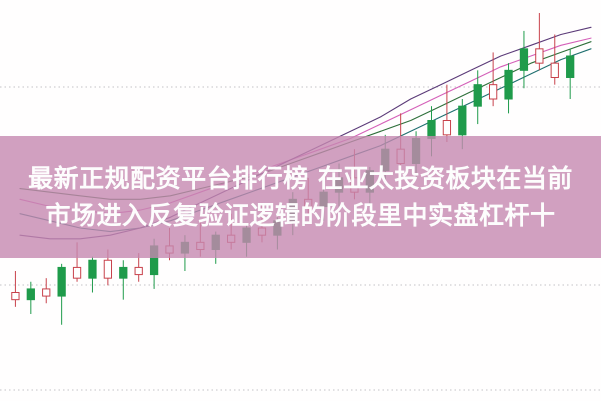  Describe the element at coordinates (300, 215) in the screenshot. I see `headline-line-2: 市场进入反复验证逻辑的阶段里中实盘杠杆十` at that location.